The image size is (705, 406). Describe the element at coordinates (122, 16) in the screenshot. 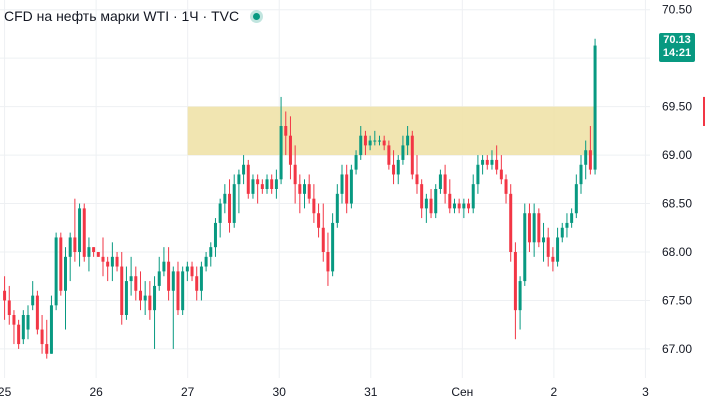

I see `symbol-title: CFD на нефть марки WTI · 1Ч · TVC` at that location.